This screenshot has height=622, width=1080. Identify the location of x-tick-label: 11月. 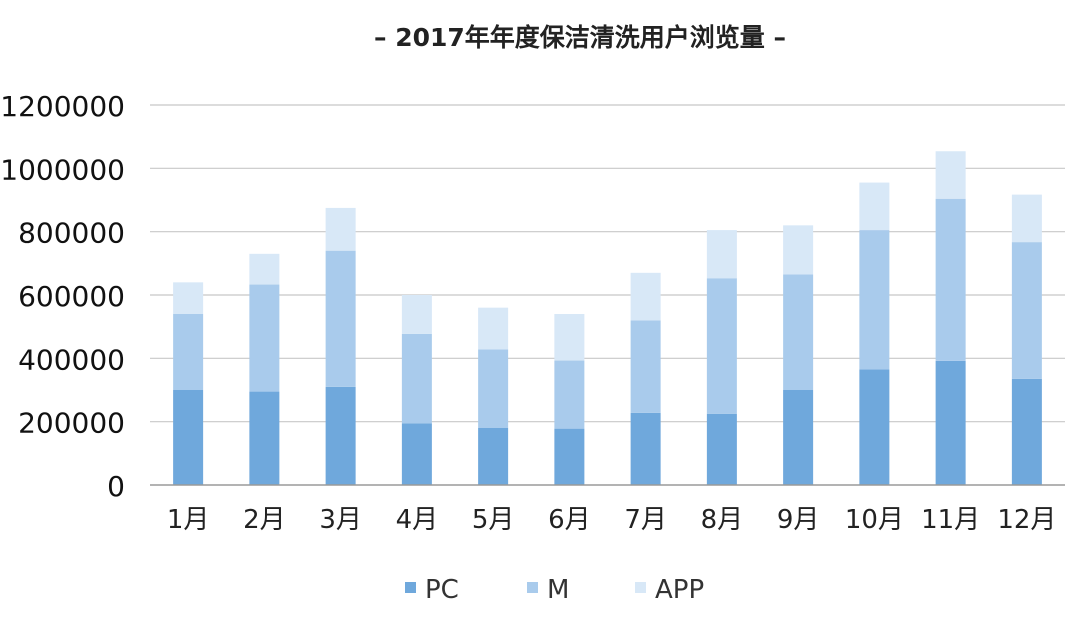
(950, 520).